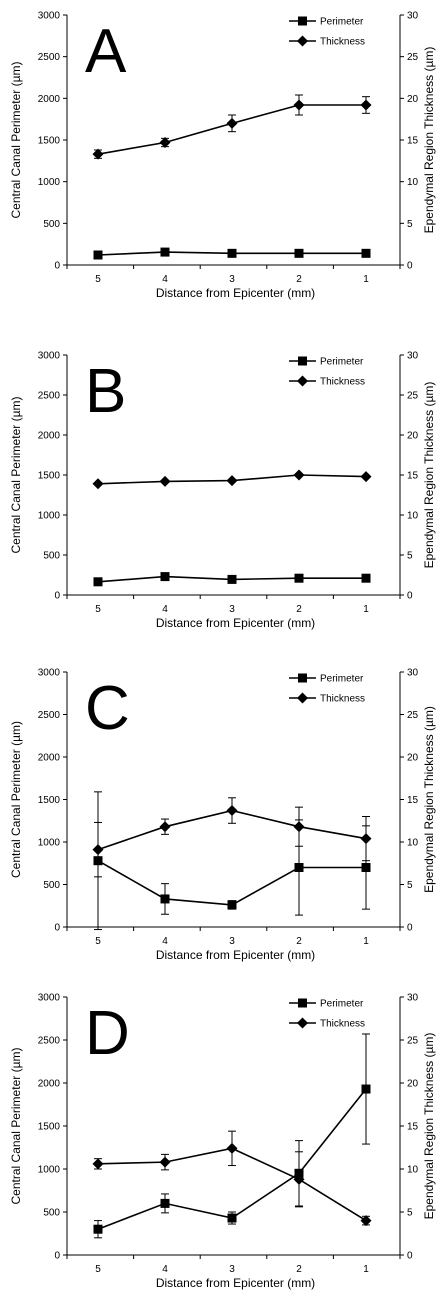  I want to click on panel-letter: D, so click(107, 1033).